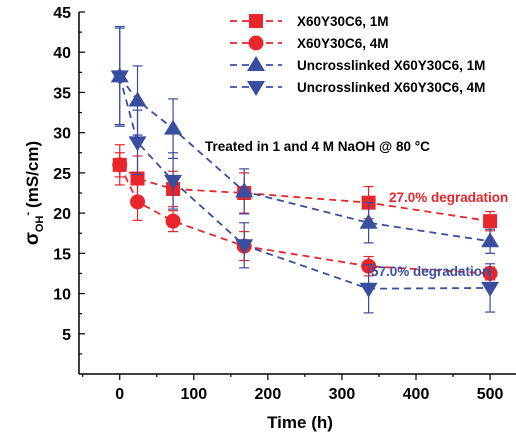  What do you see at coordinates (62, 53) in the screenshot?
I see `y-tick-label: 40` at bounding box center [62, 53].